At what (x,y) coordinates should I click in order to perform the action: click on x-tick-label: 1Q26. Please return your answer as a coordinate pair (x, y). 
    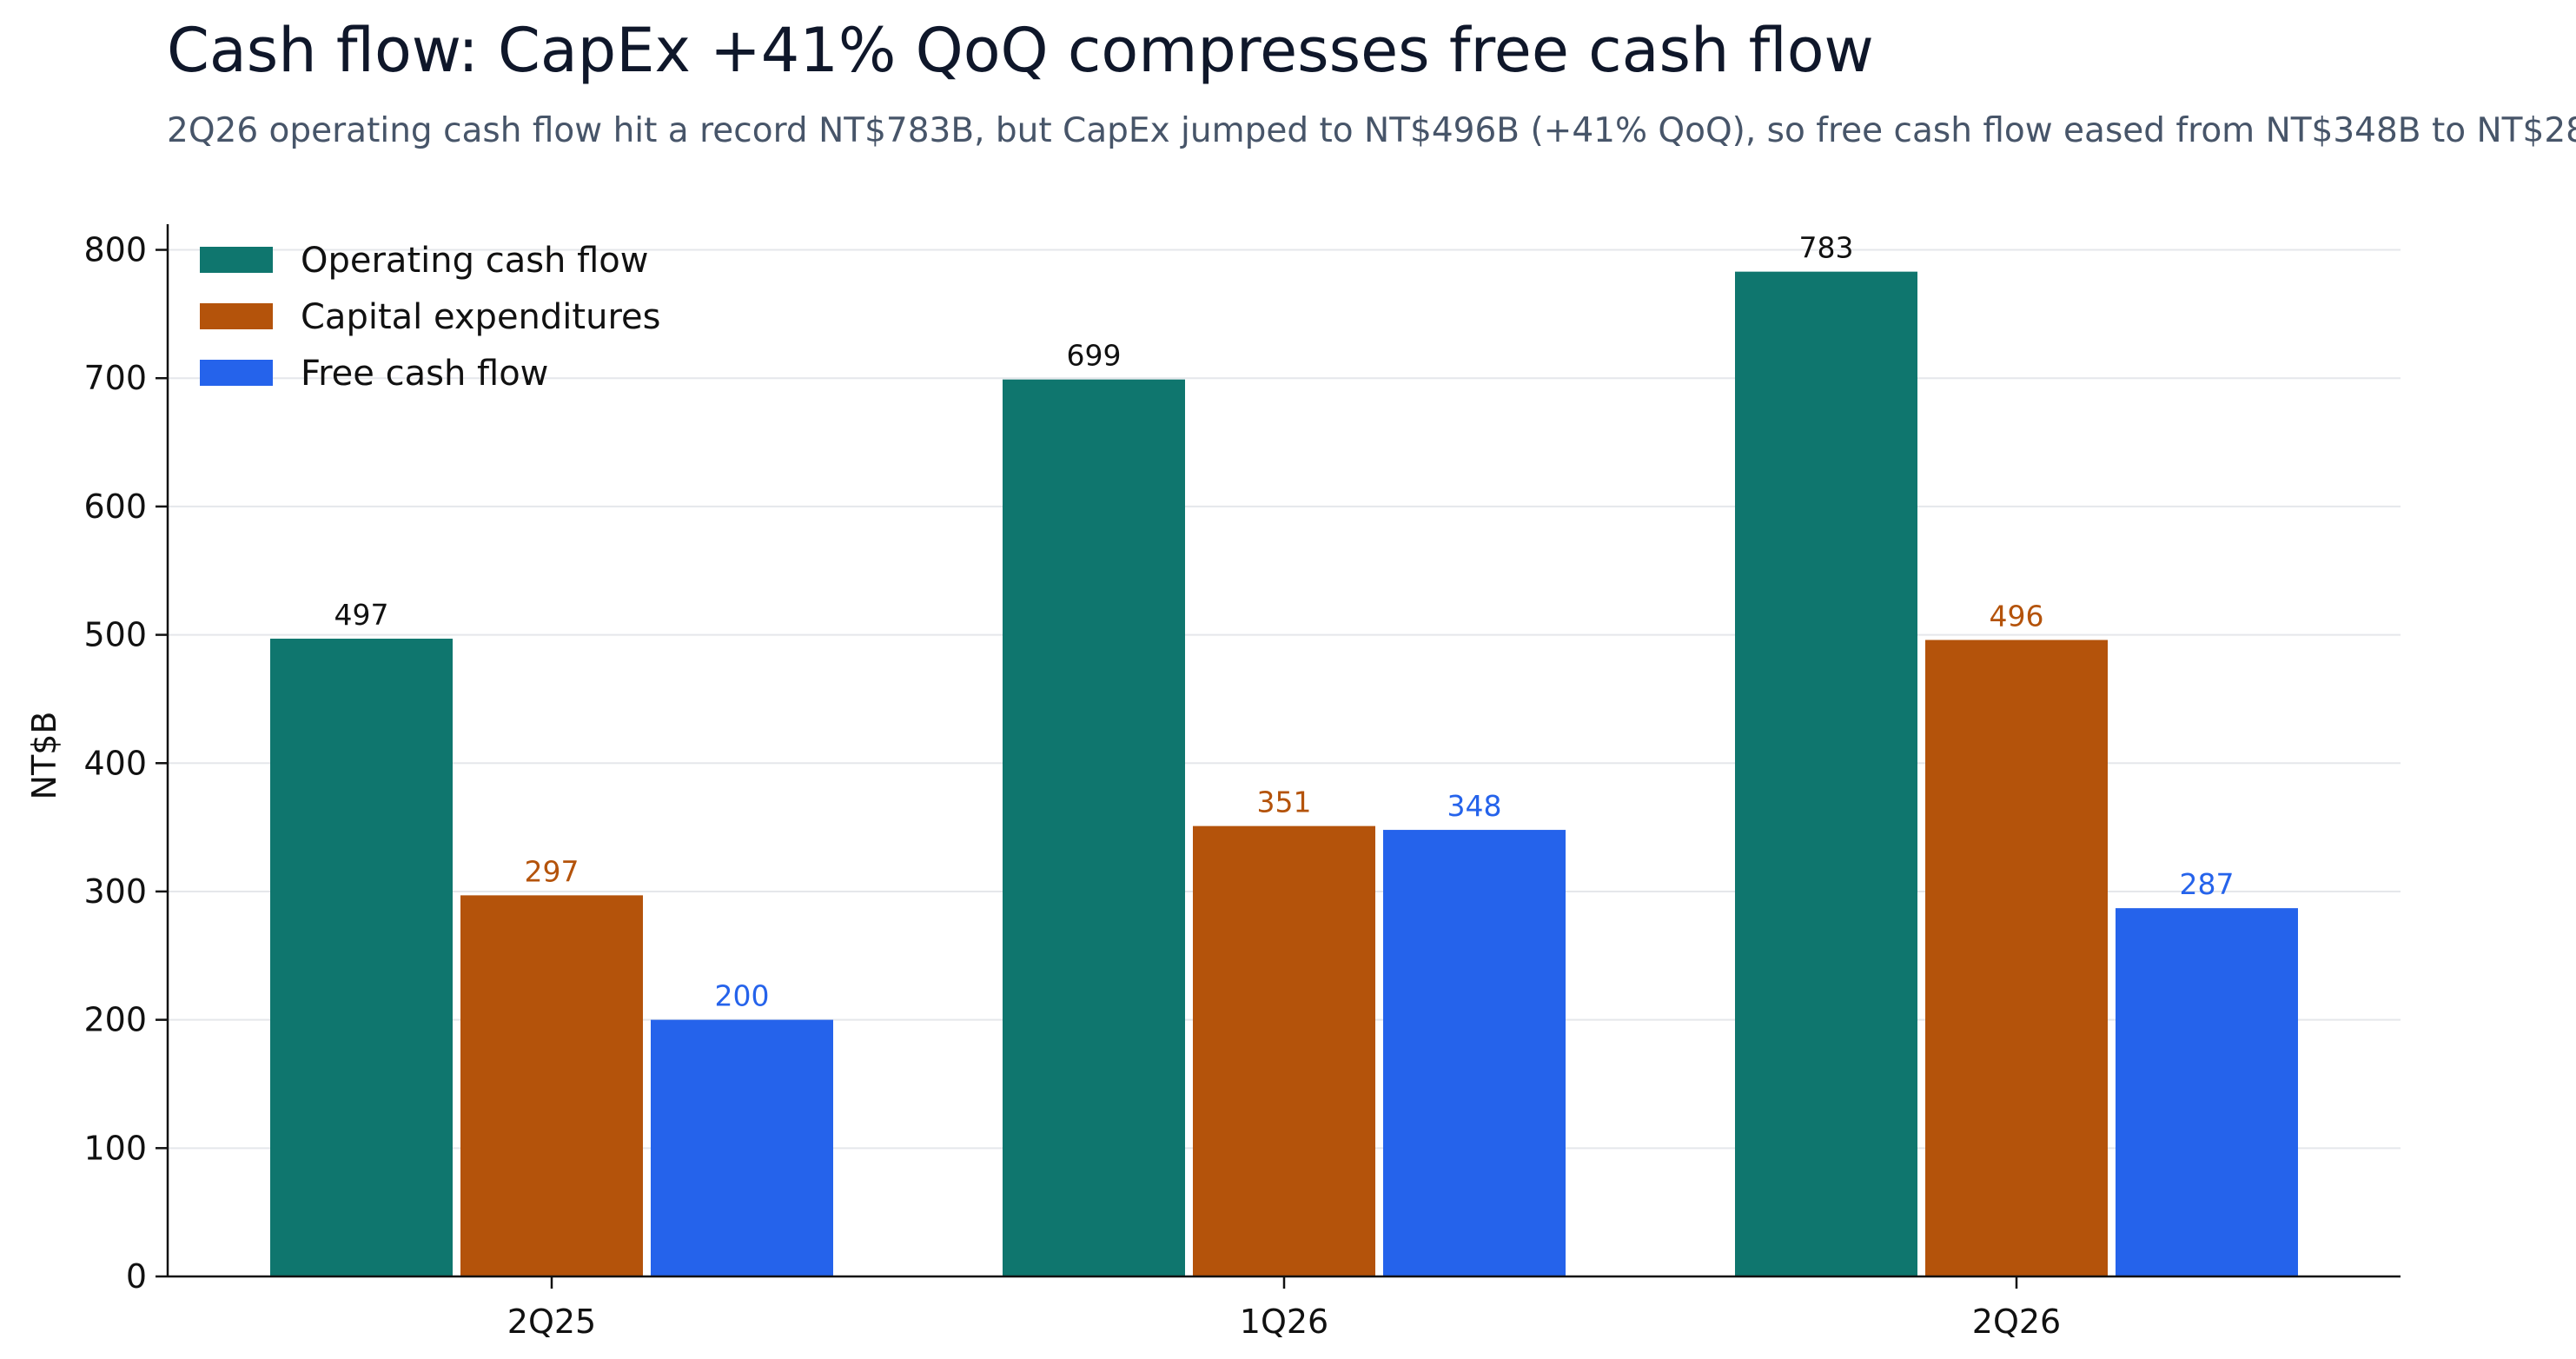
    Looking at the image, I should click on (1284, 1322).